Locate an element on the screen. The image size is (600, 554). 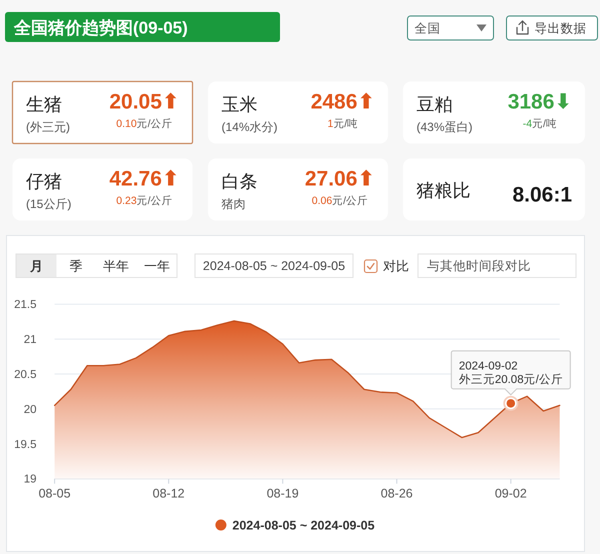
x-tick-label: 08-19 is located at coordinates (282, 493).